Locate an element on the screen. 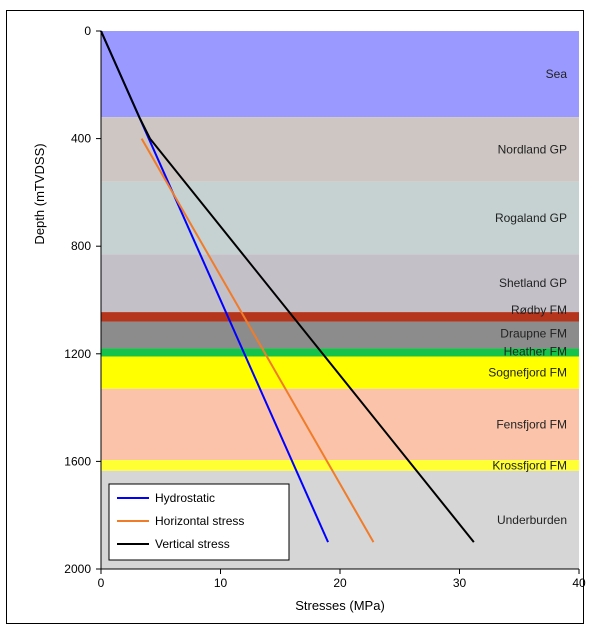 The image size is (592, 633). x-tick-label: 0 is located at coordinates (101, 583).